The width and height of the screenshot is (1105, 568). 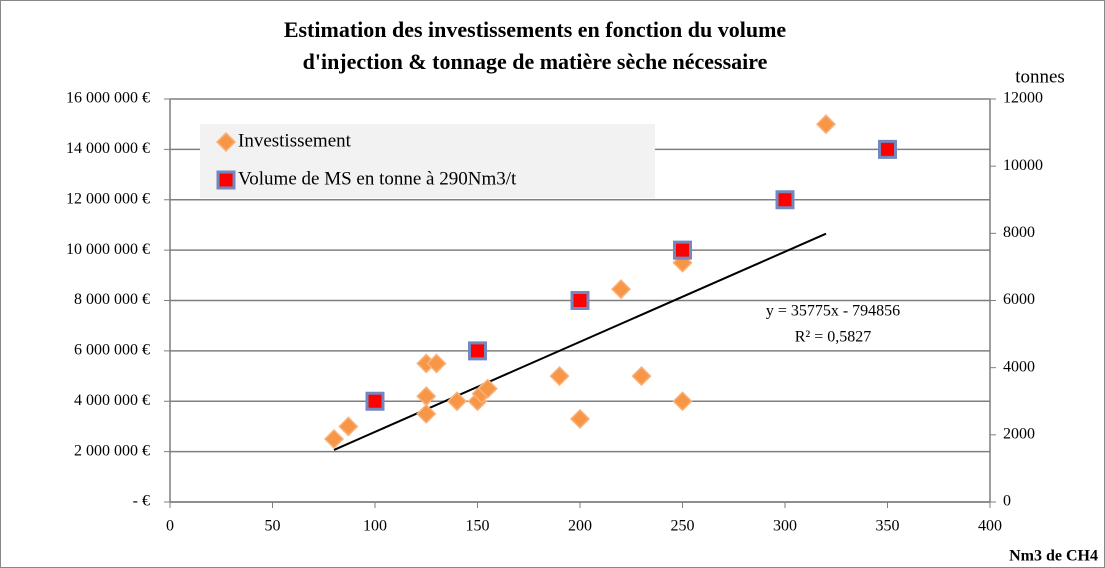 I want to click on x-tick-label: 350, so click(x=888, y=526).